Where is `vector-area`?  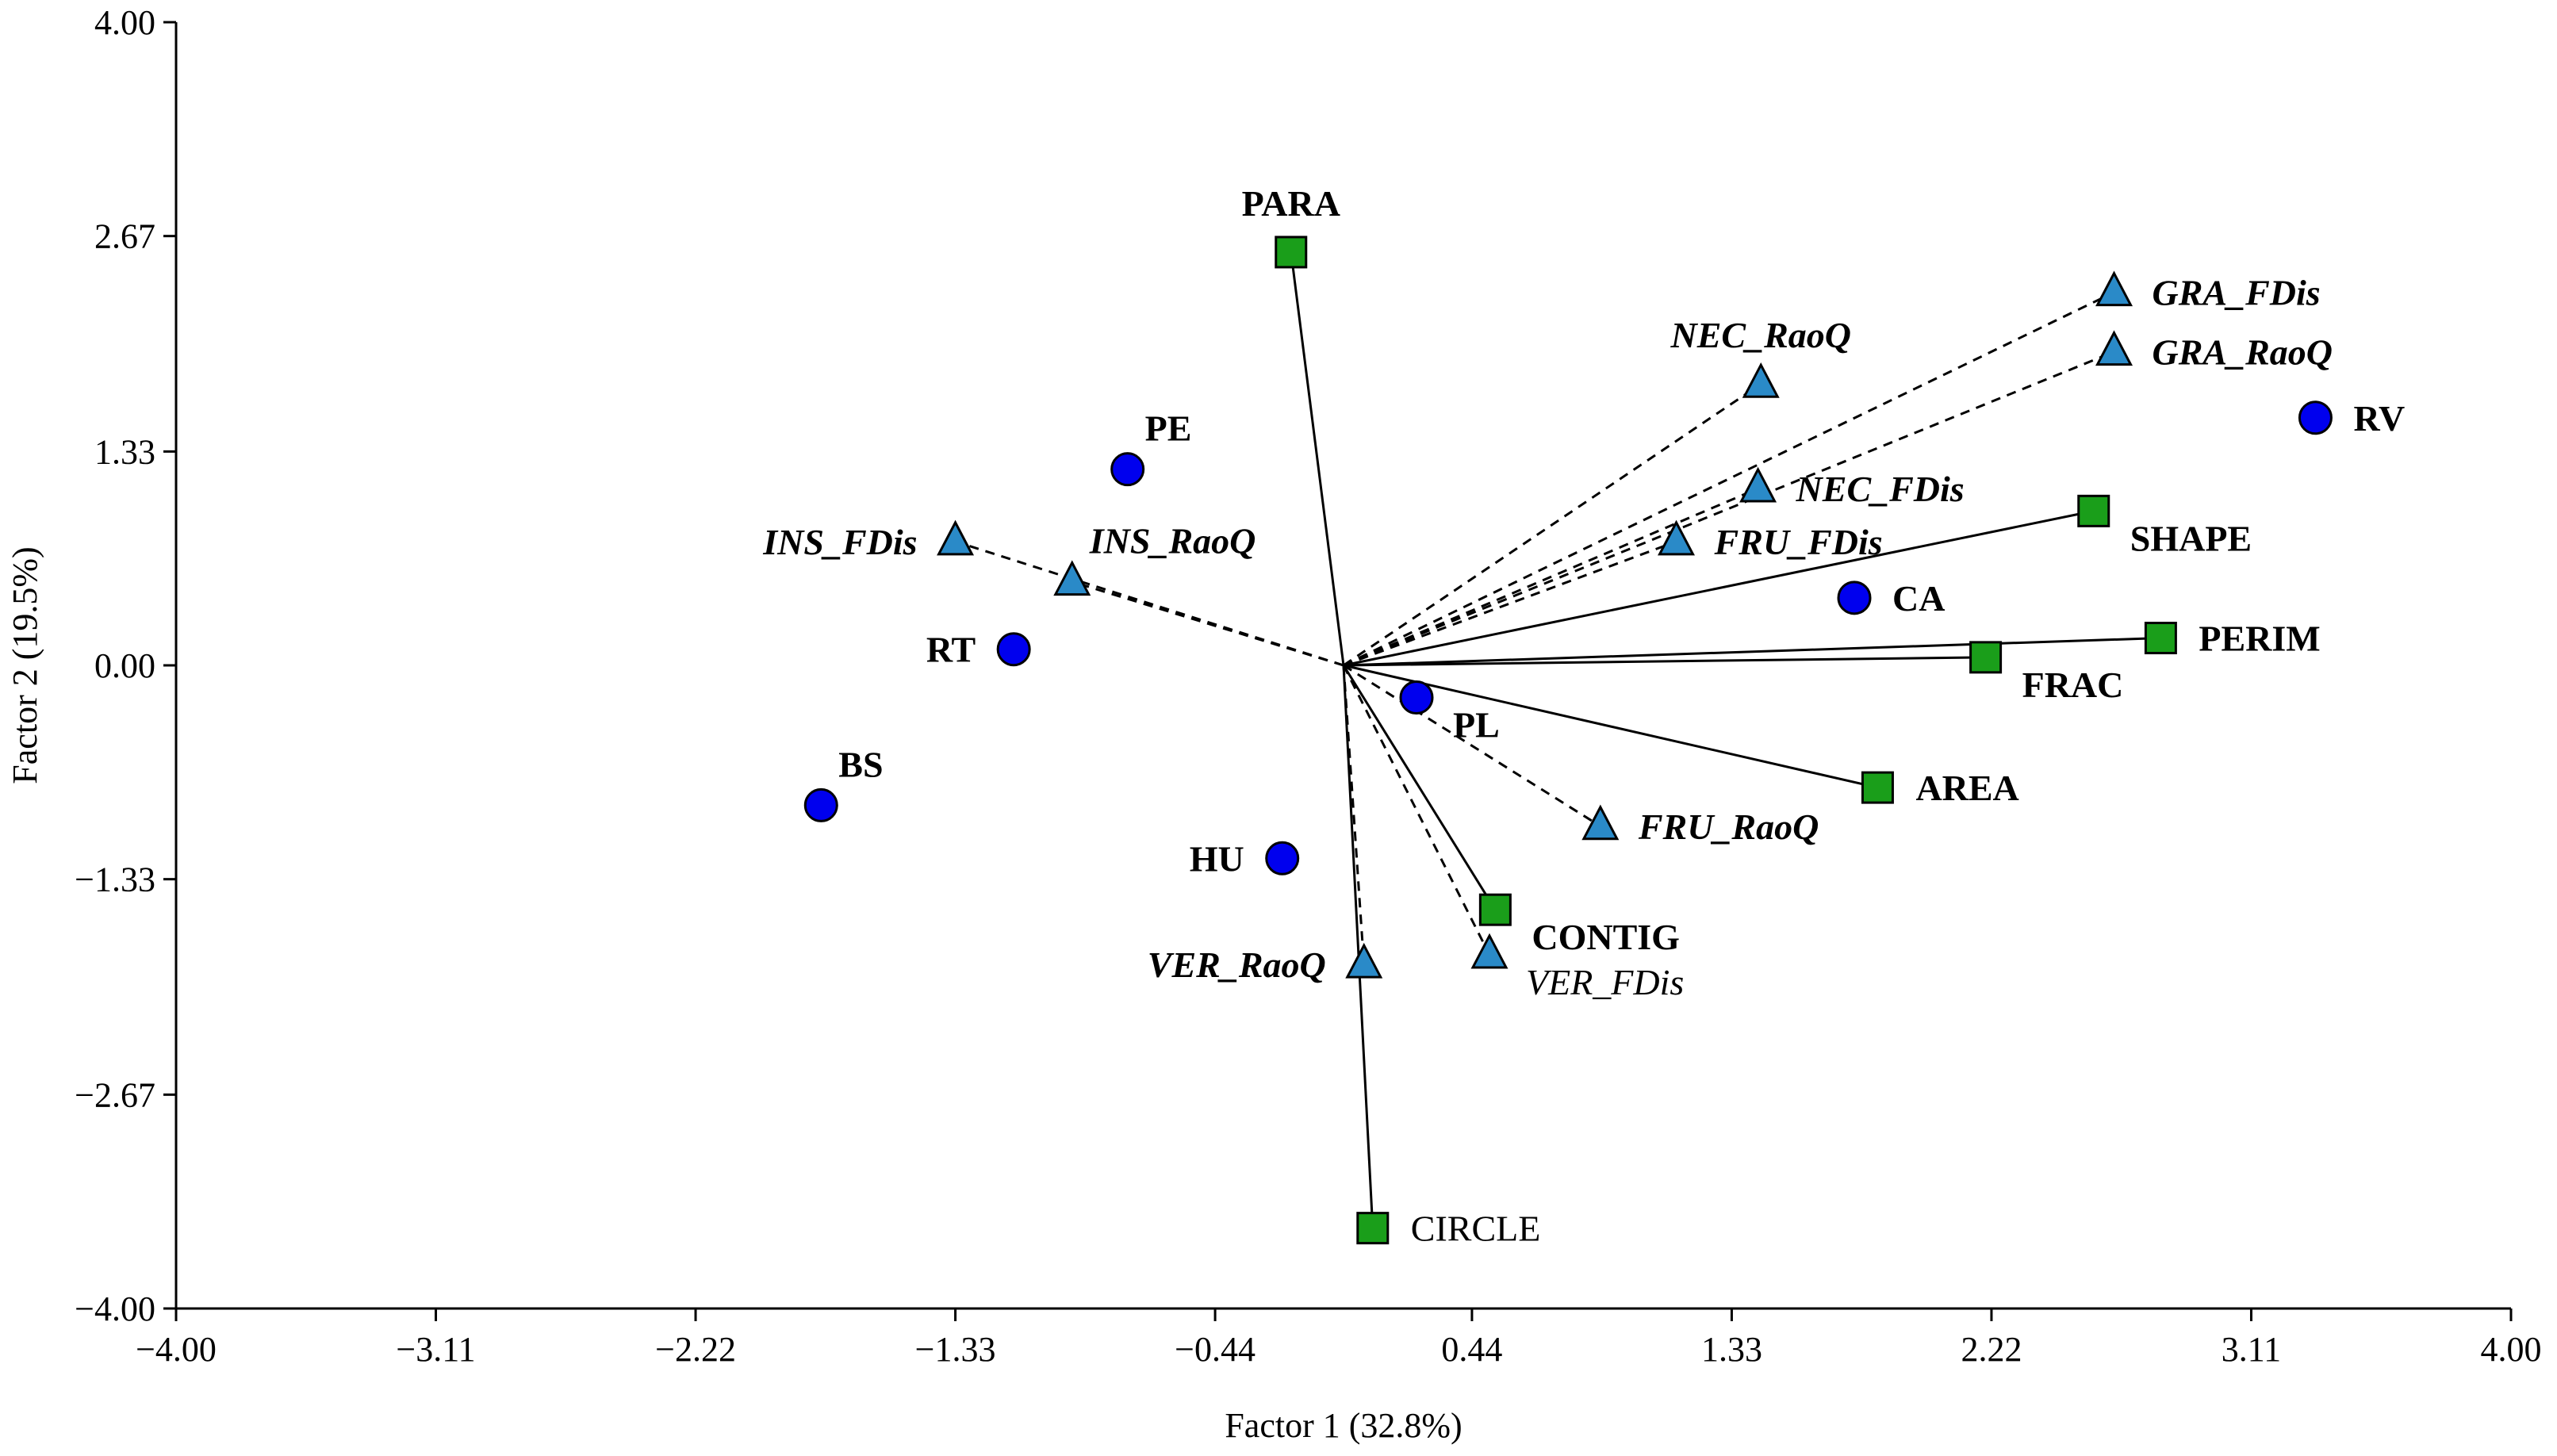 vector-area is located at coordinates (1610, 726).